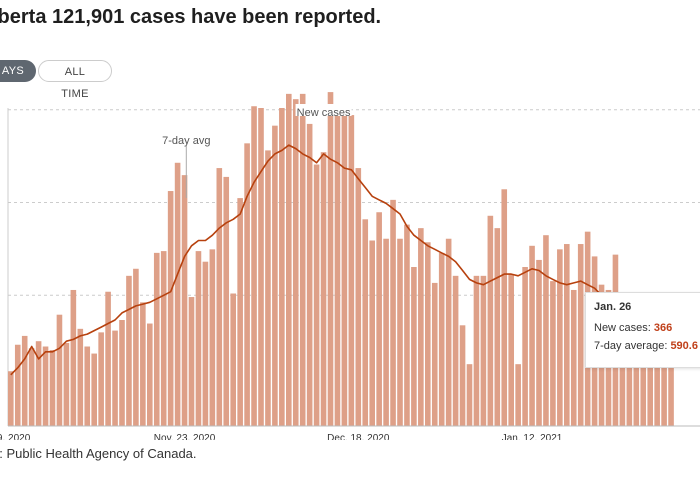 The height and width of the screenshot is (500, 700). I want to click on tooltip-new-cases-label: New cases:, so click(624, 328).